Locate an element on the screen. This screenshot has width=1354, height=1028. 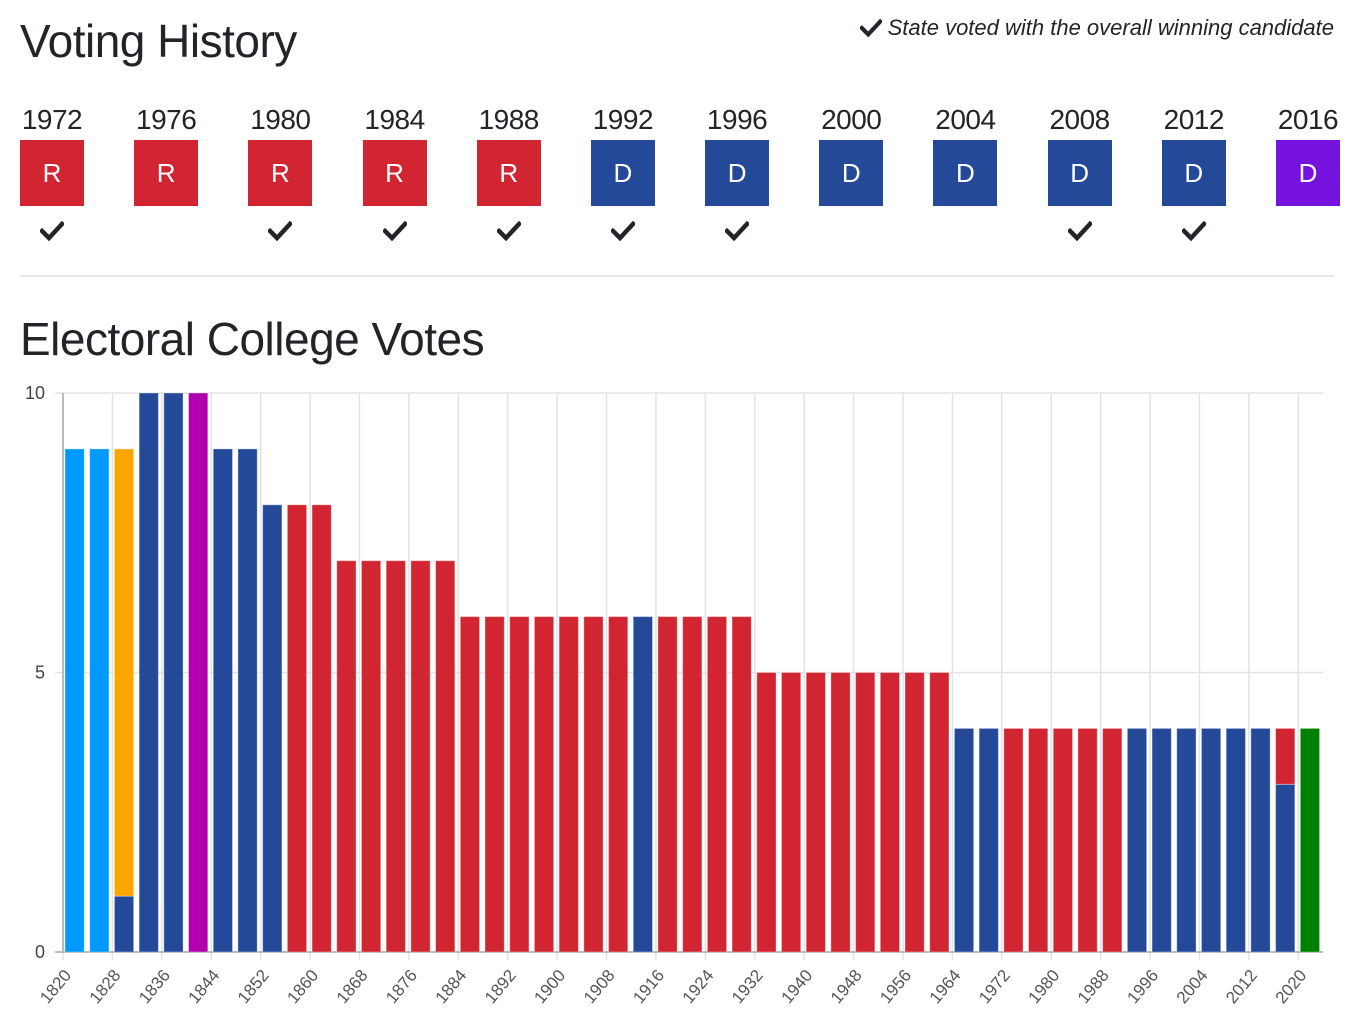
election-year-1992: 1992 D is located at coordinates (622, 175).